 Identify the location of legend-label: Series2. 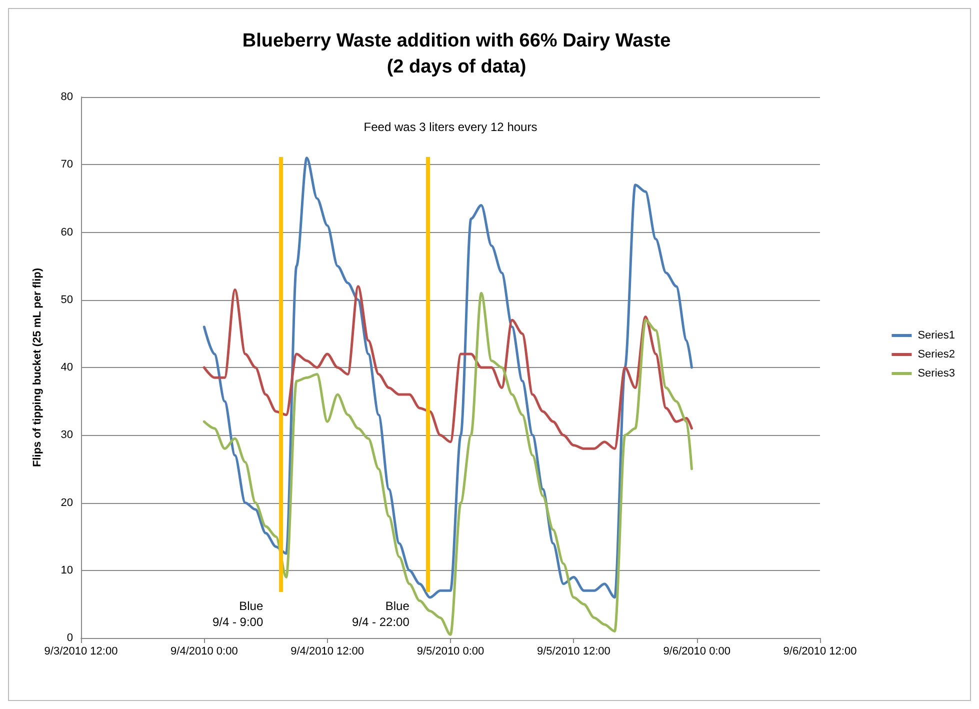
(936, 354).